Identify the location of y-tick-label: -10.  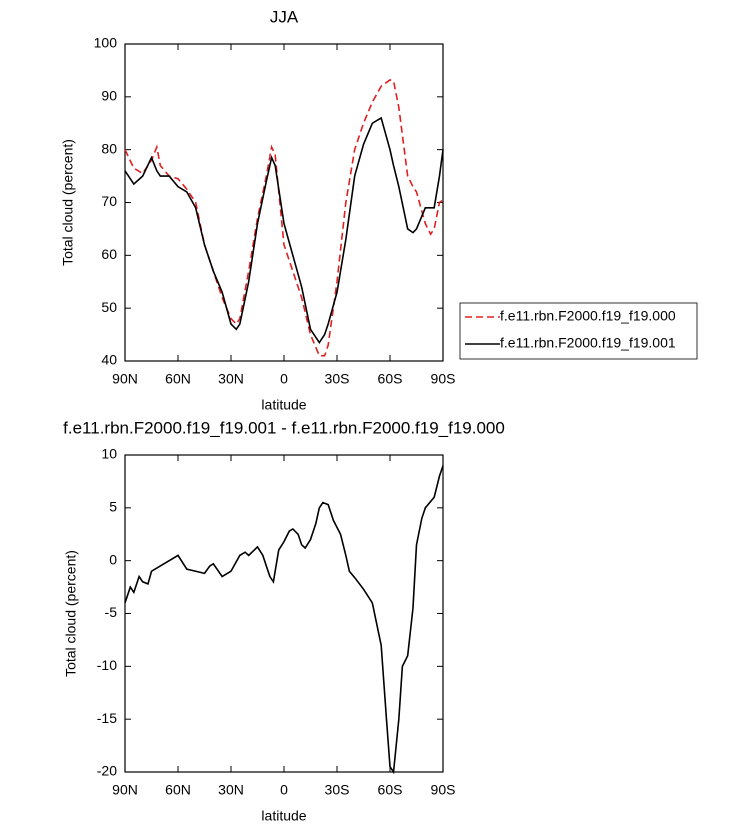
(107, 665).